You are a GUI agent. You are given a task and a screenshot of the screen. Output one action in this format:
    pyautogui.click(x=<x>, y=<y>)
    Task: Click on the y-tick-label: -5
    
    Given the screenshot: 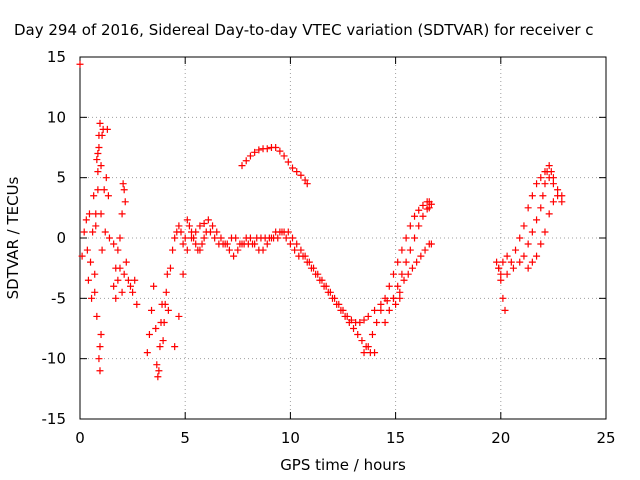 What is the action you would take?
    pyautogui.click(x=58, y=298)
    